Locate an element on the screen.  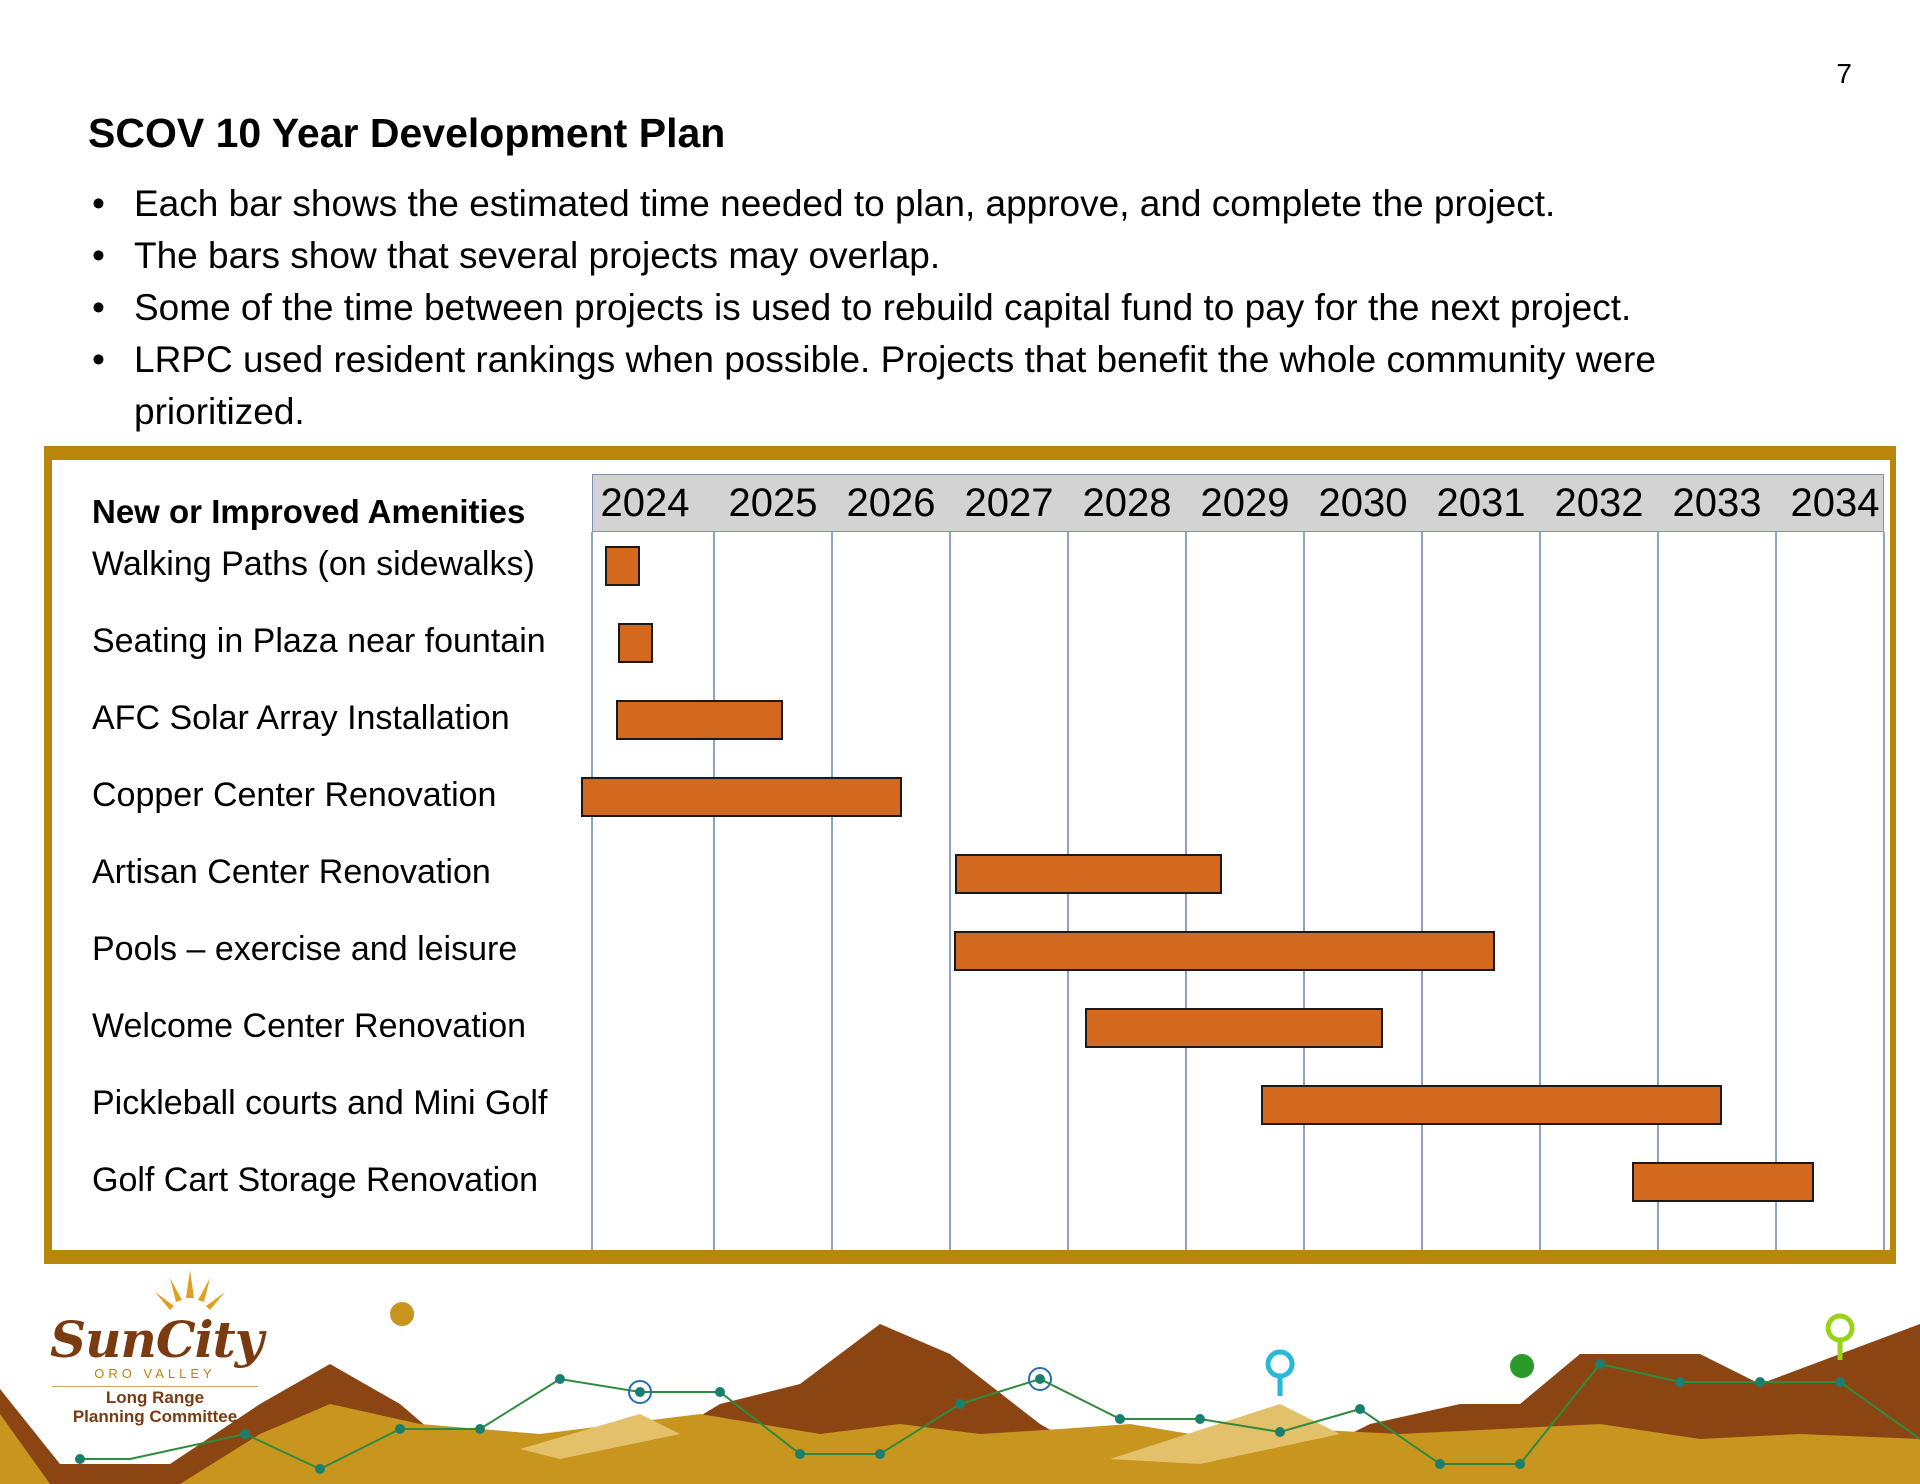
year-label-2032: 2032 is located at coordinates (1599, 503).